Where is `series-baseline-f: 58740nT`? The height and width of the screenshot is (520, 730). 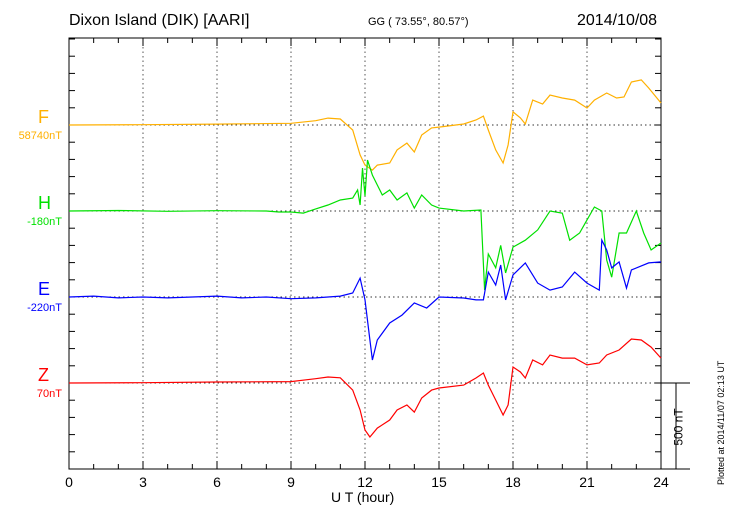 series-baseline-f: 58740nT is located at coordinates (40, 136).